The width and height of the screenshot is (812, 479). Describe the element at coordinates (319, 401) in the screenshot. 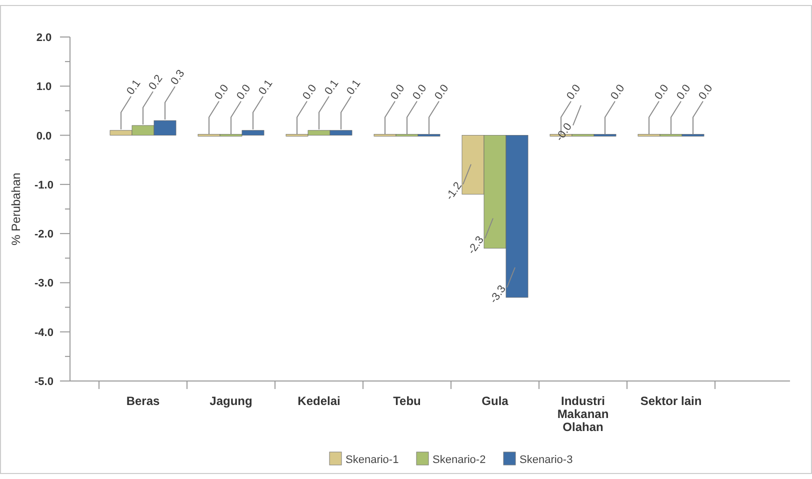

I see `x-tick-label: Kedelai` at that location.